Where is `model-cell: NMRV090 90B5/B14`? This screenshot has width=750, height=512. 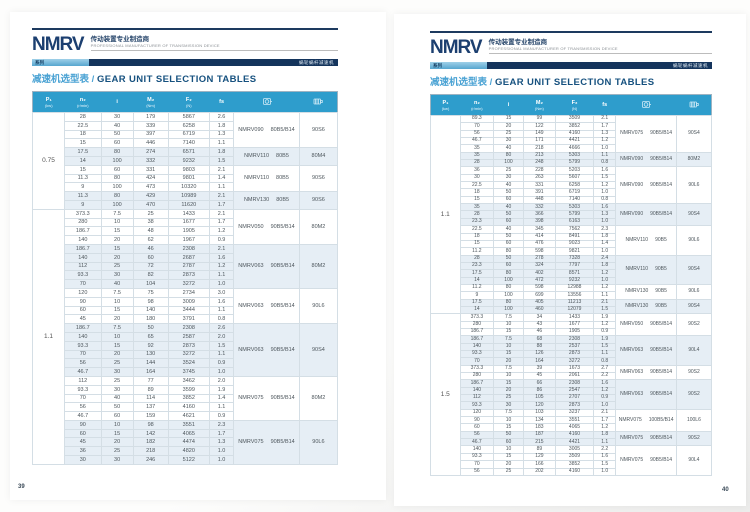 model-cell: NMRV090 90B5/B14 is located at coordinates (646, 215).